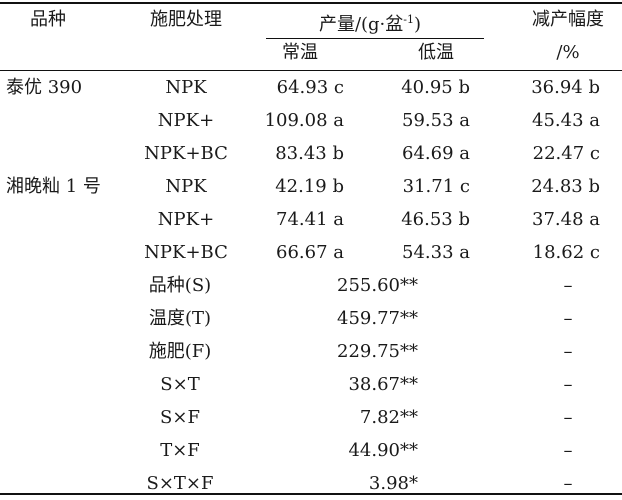 The image size is (622, 500). Describe the element at coordinates (311, 70) in the screenshot. I see `header-bottom-rule` at that location.